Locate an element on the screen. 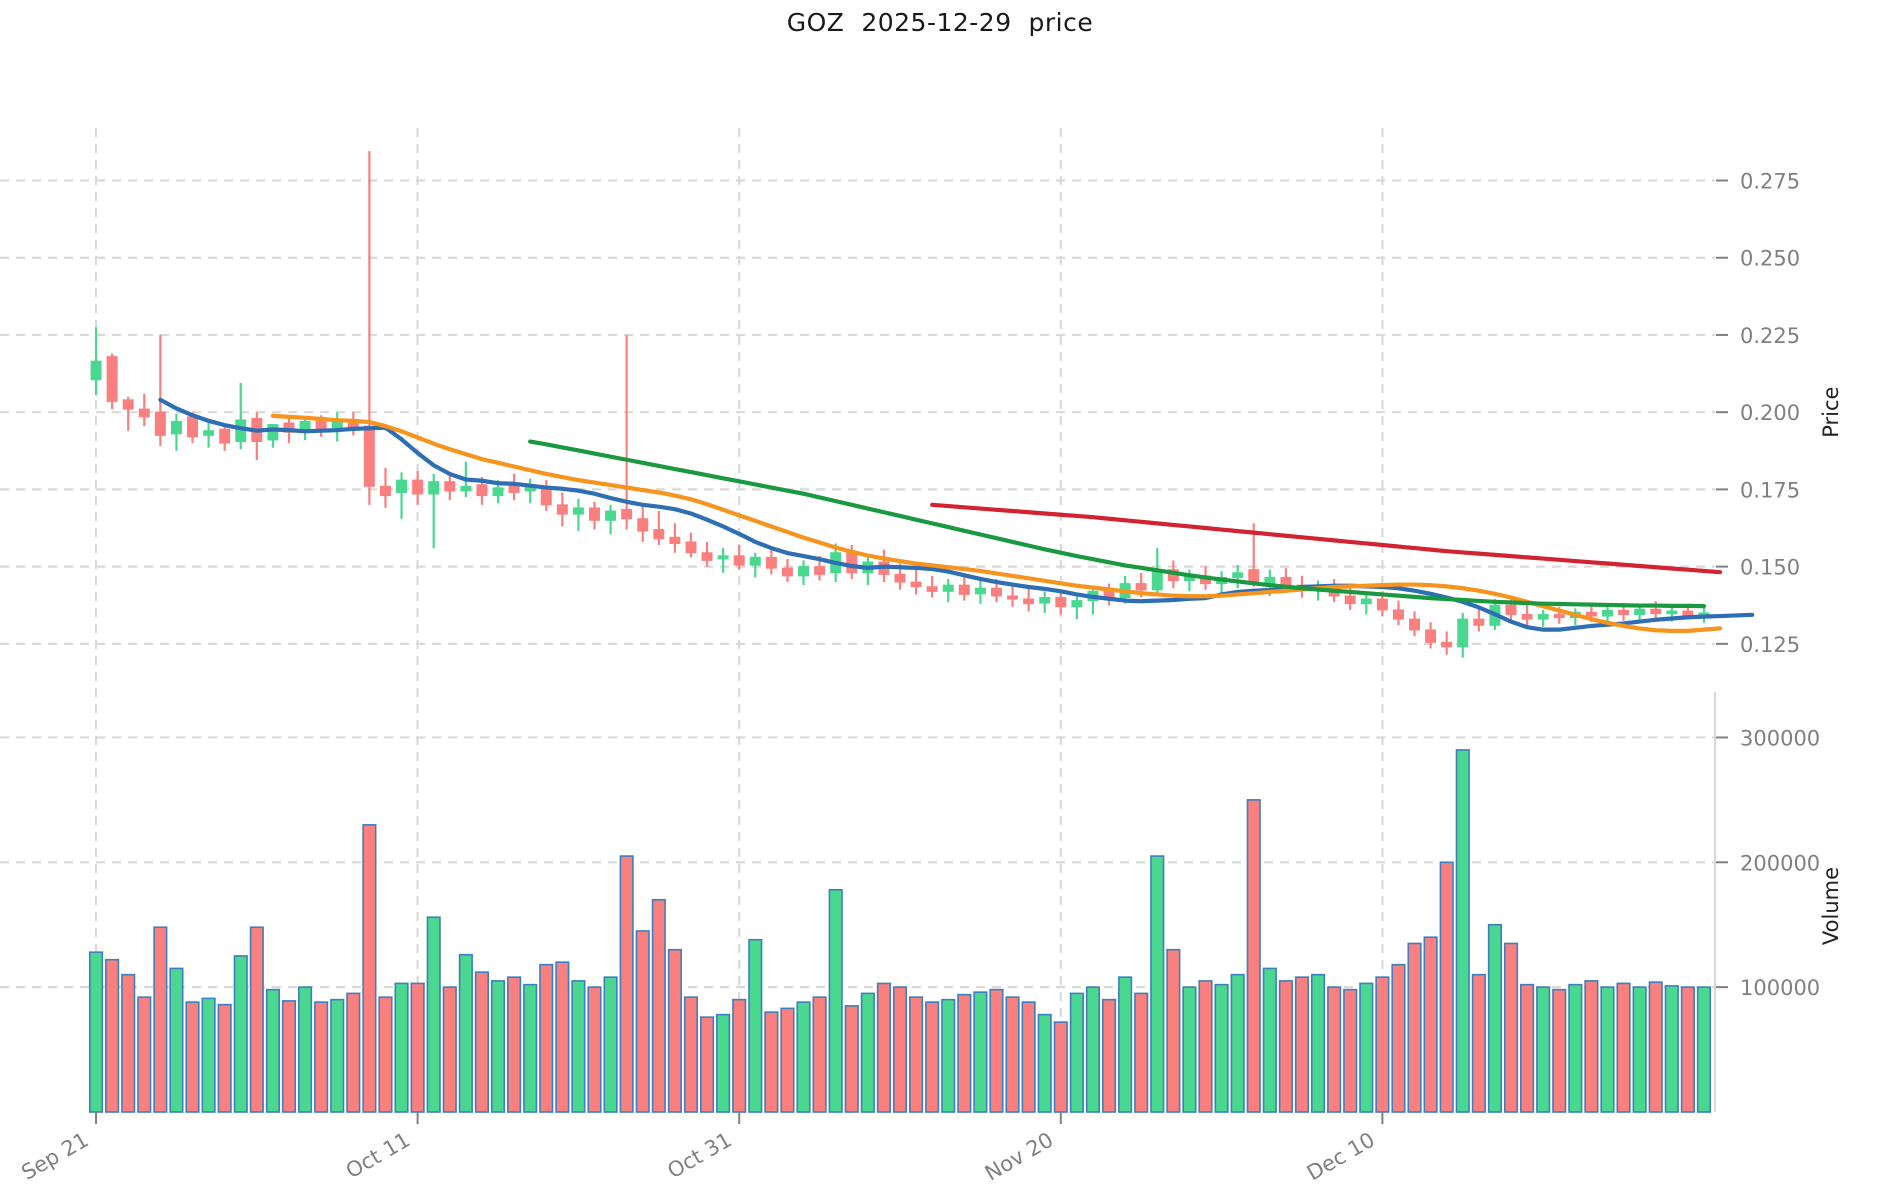  date-tick-label: Dec 10 is located at coordinates (1341, 1157).